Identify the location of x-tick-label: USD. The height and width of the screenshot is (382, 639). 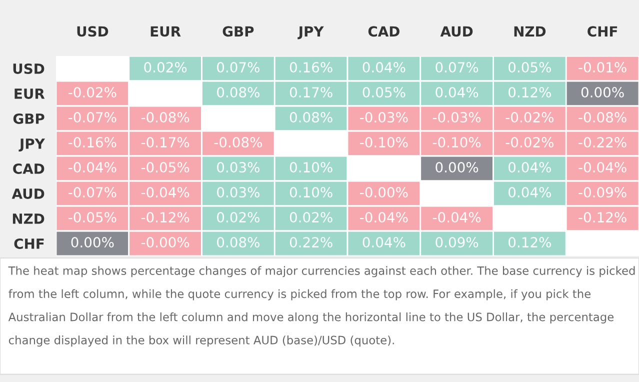
(92, 31).